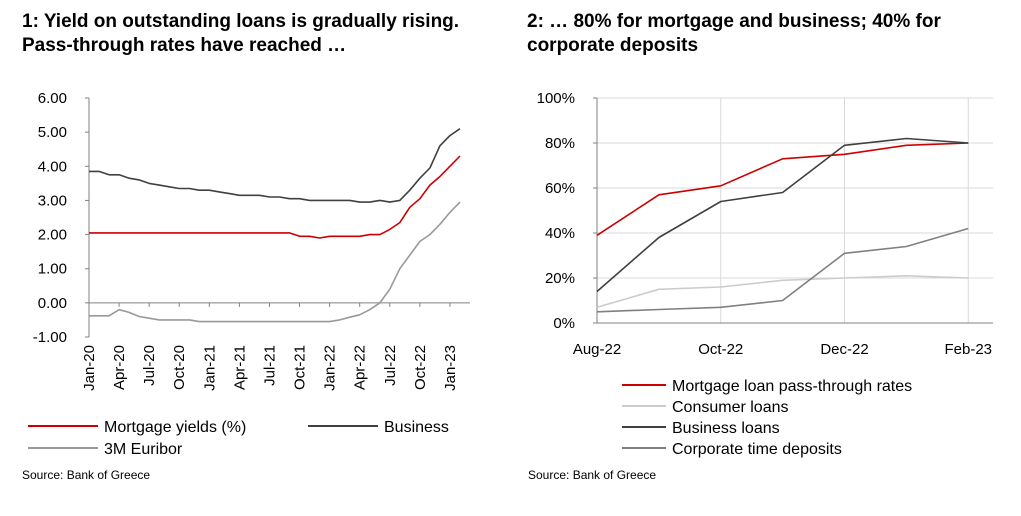  What do you see at coordinates (560, 278) in the screenshot?
I see `chart2-y-tick-label: 20%` at bounding box center [560, 278].